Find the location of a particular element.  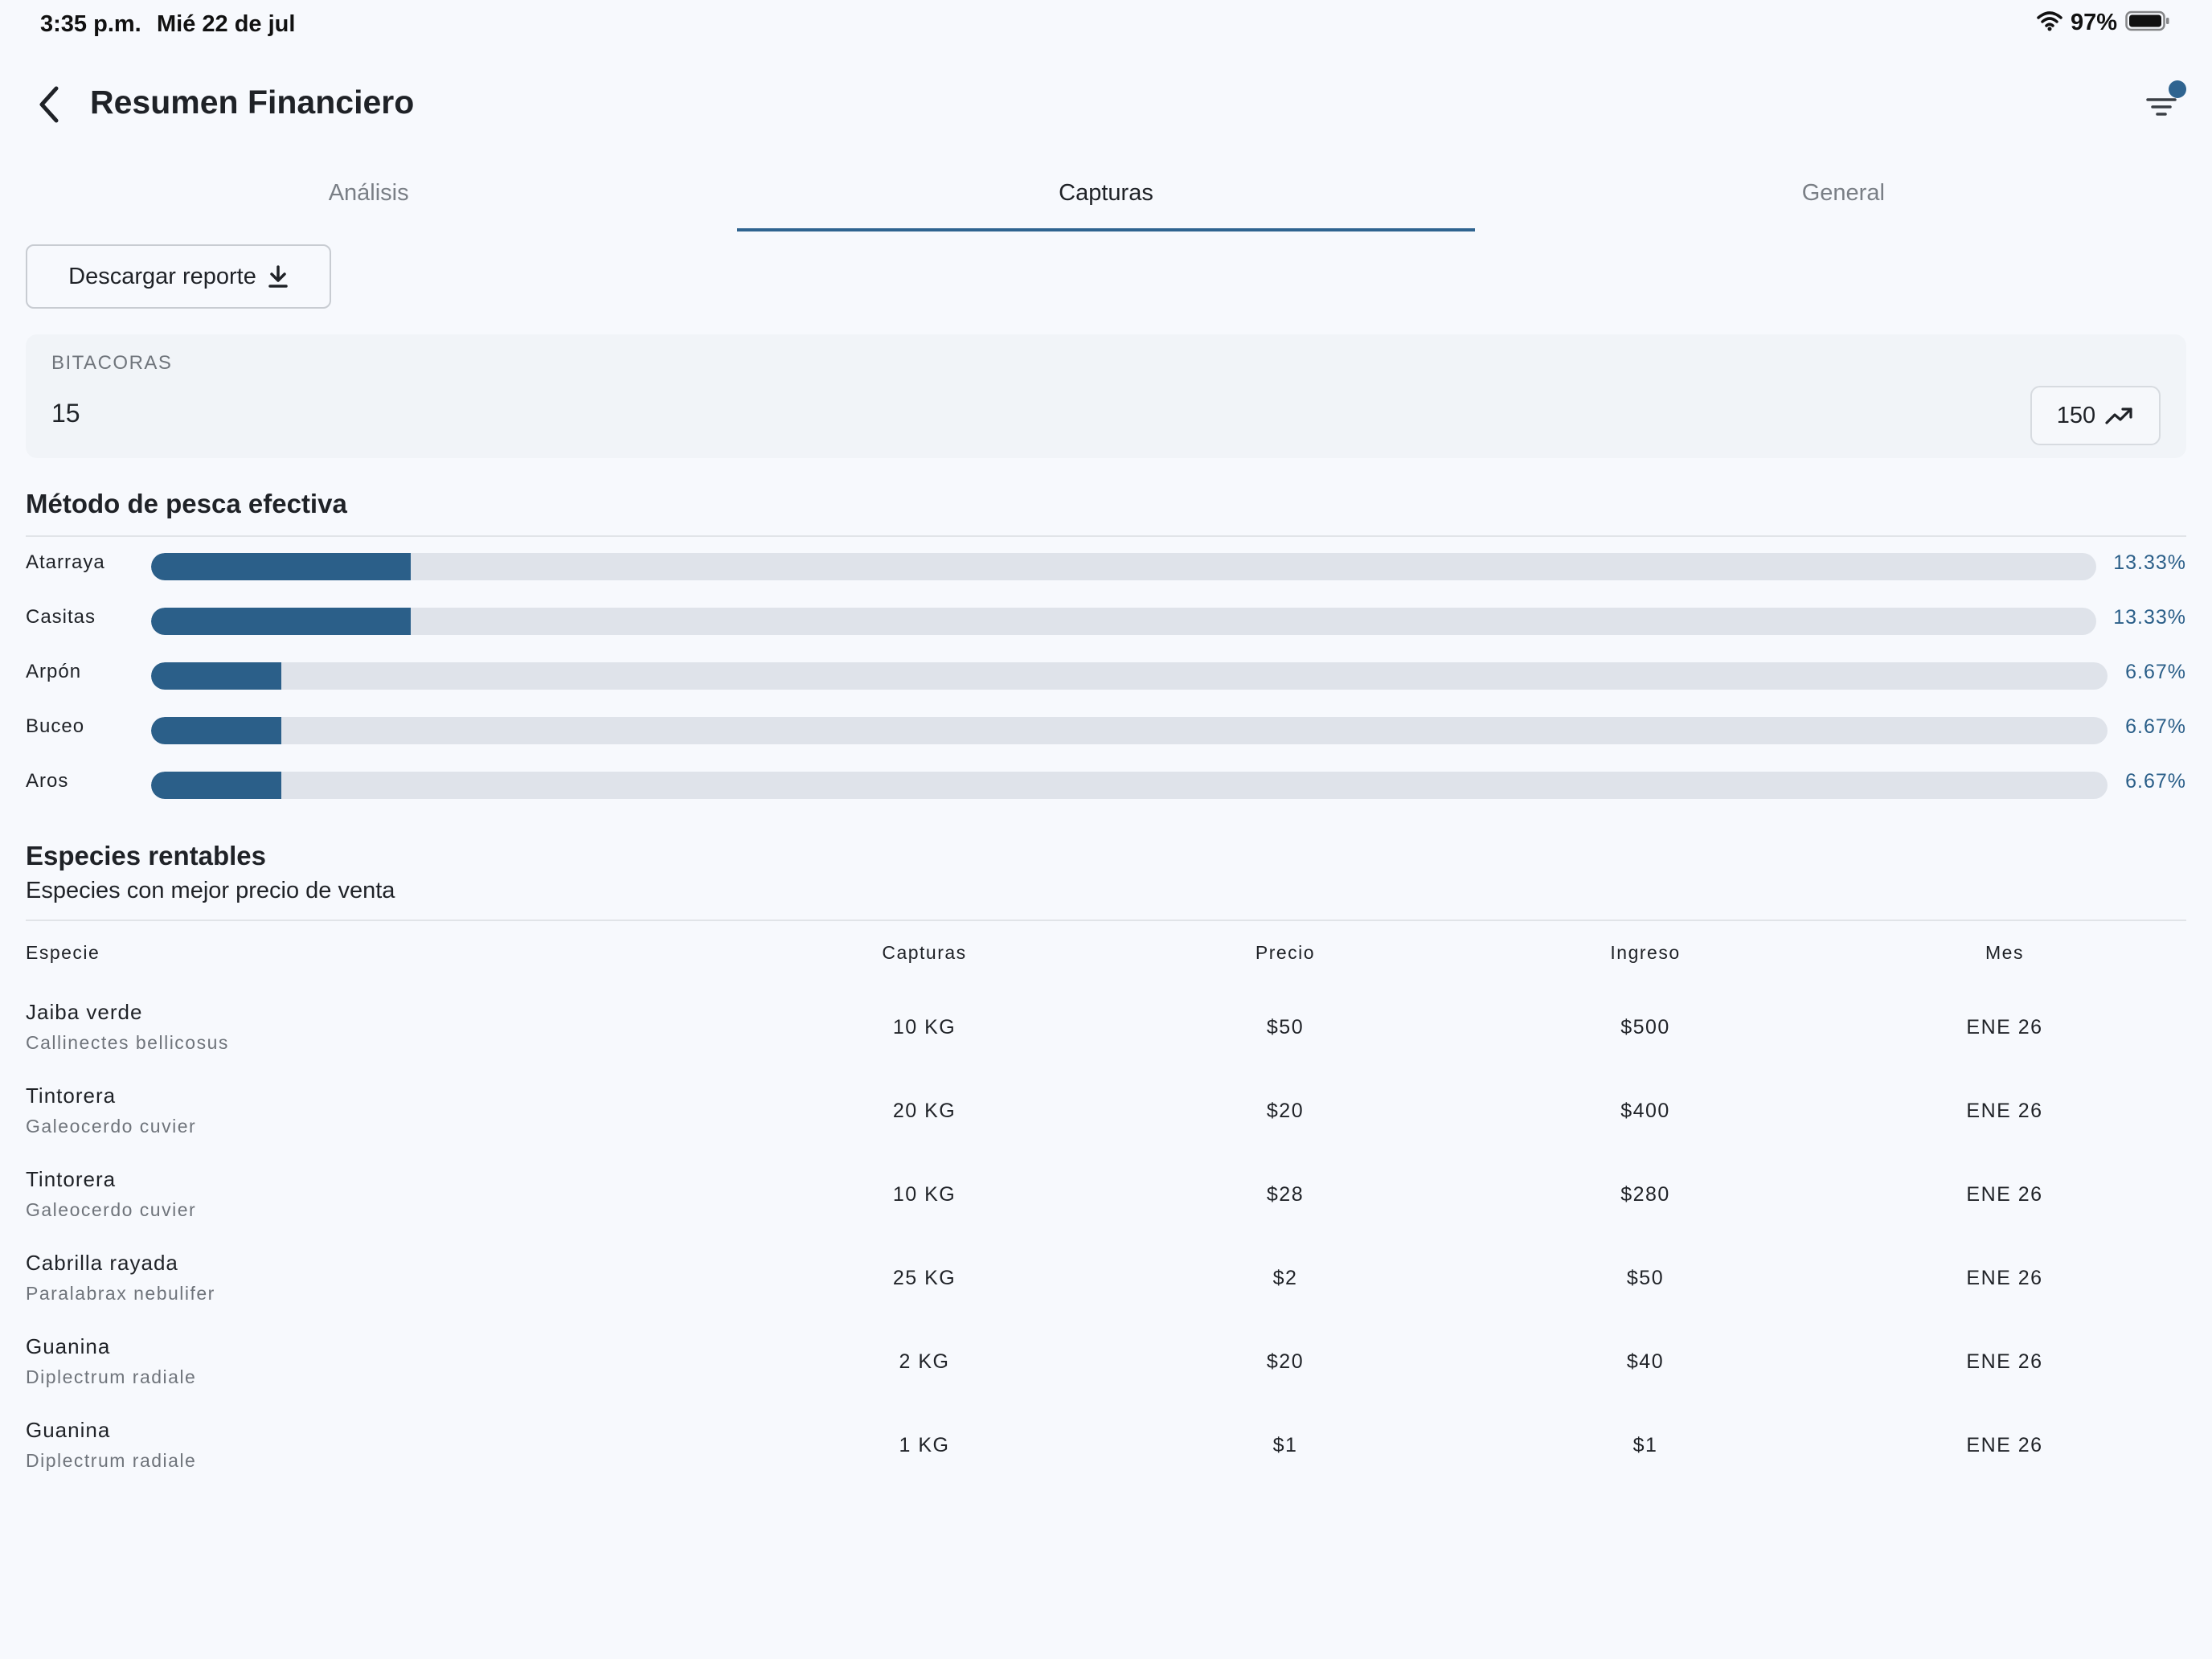

species-scientific-name: Paralabrax nebulifer is located at coordinates (120, 1293).